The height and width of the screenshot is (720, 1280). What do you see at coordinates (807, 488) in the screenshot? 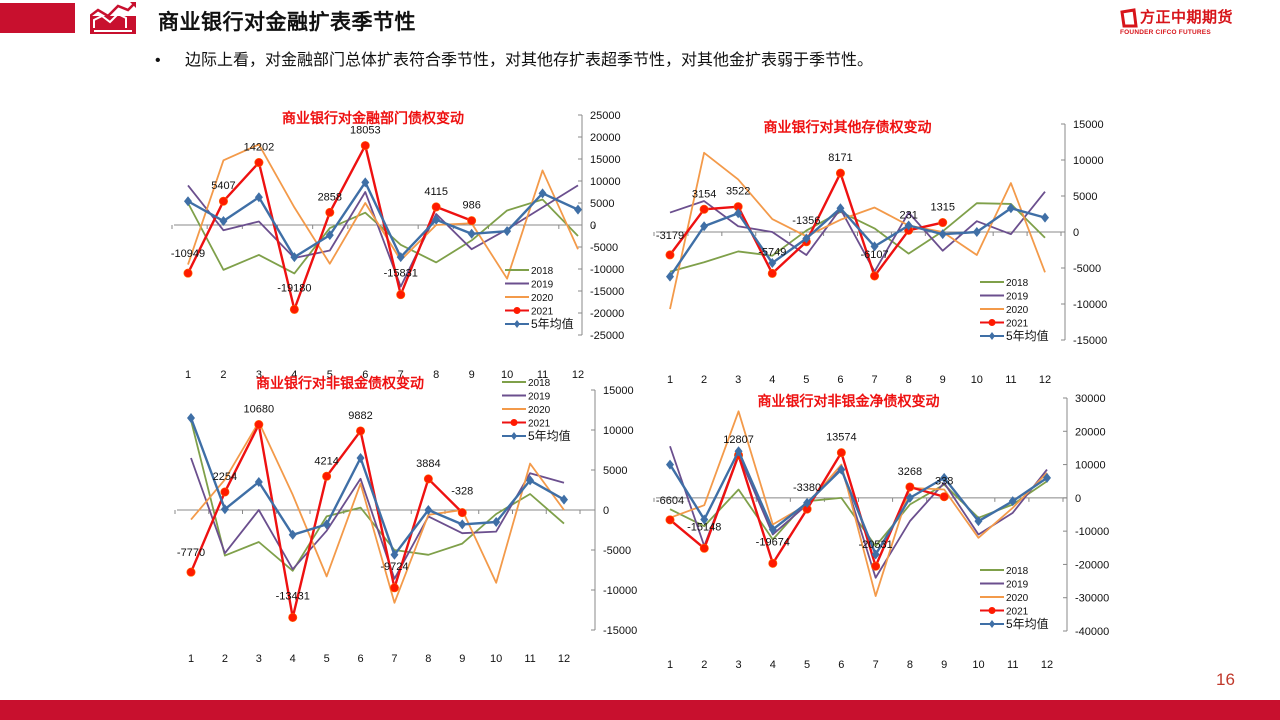
I see `data-label: -3380` at bounding box center [807, 488].